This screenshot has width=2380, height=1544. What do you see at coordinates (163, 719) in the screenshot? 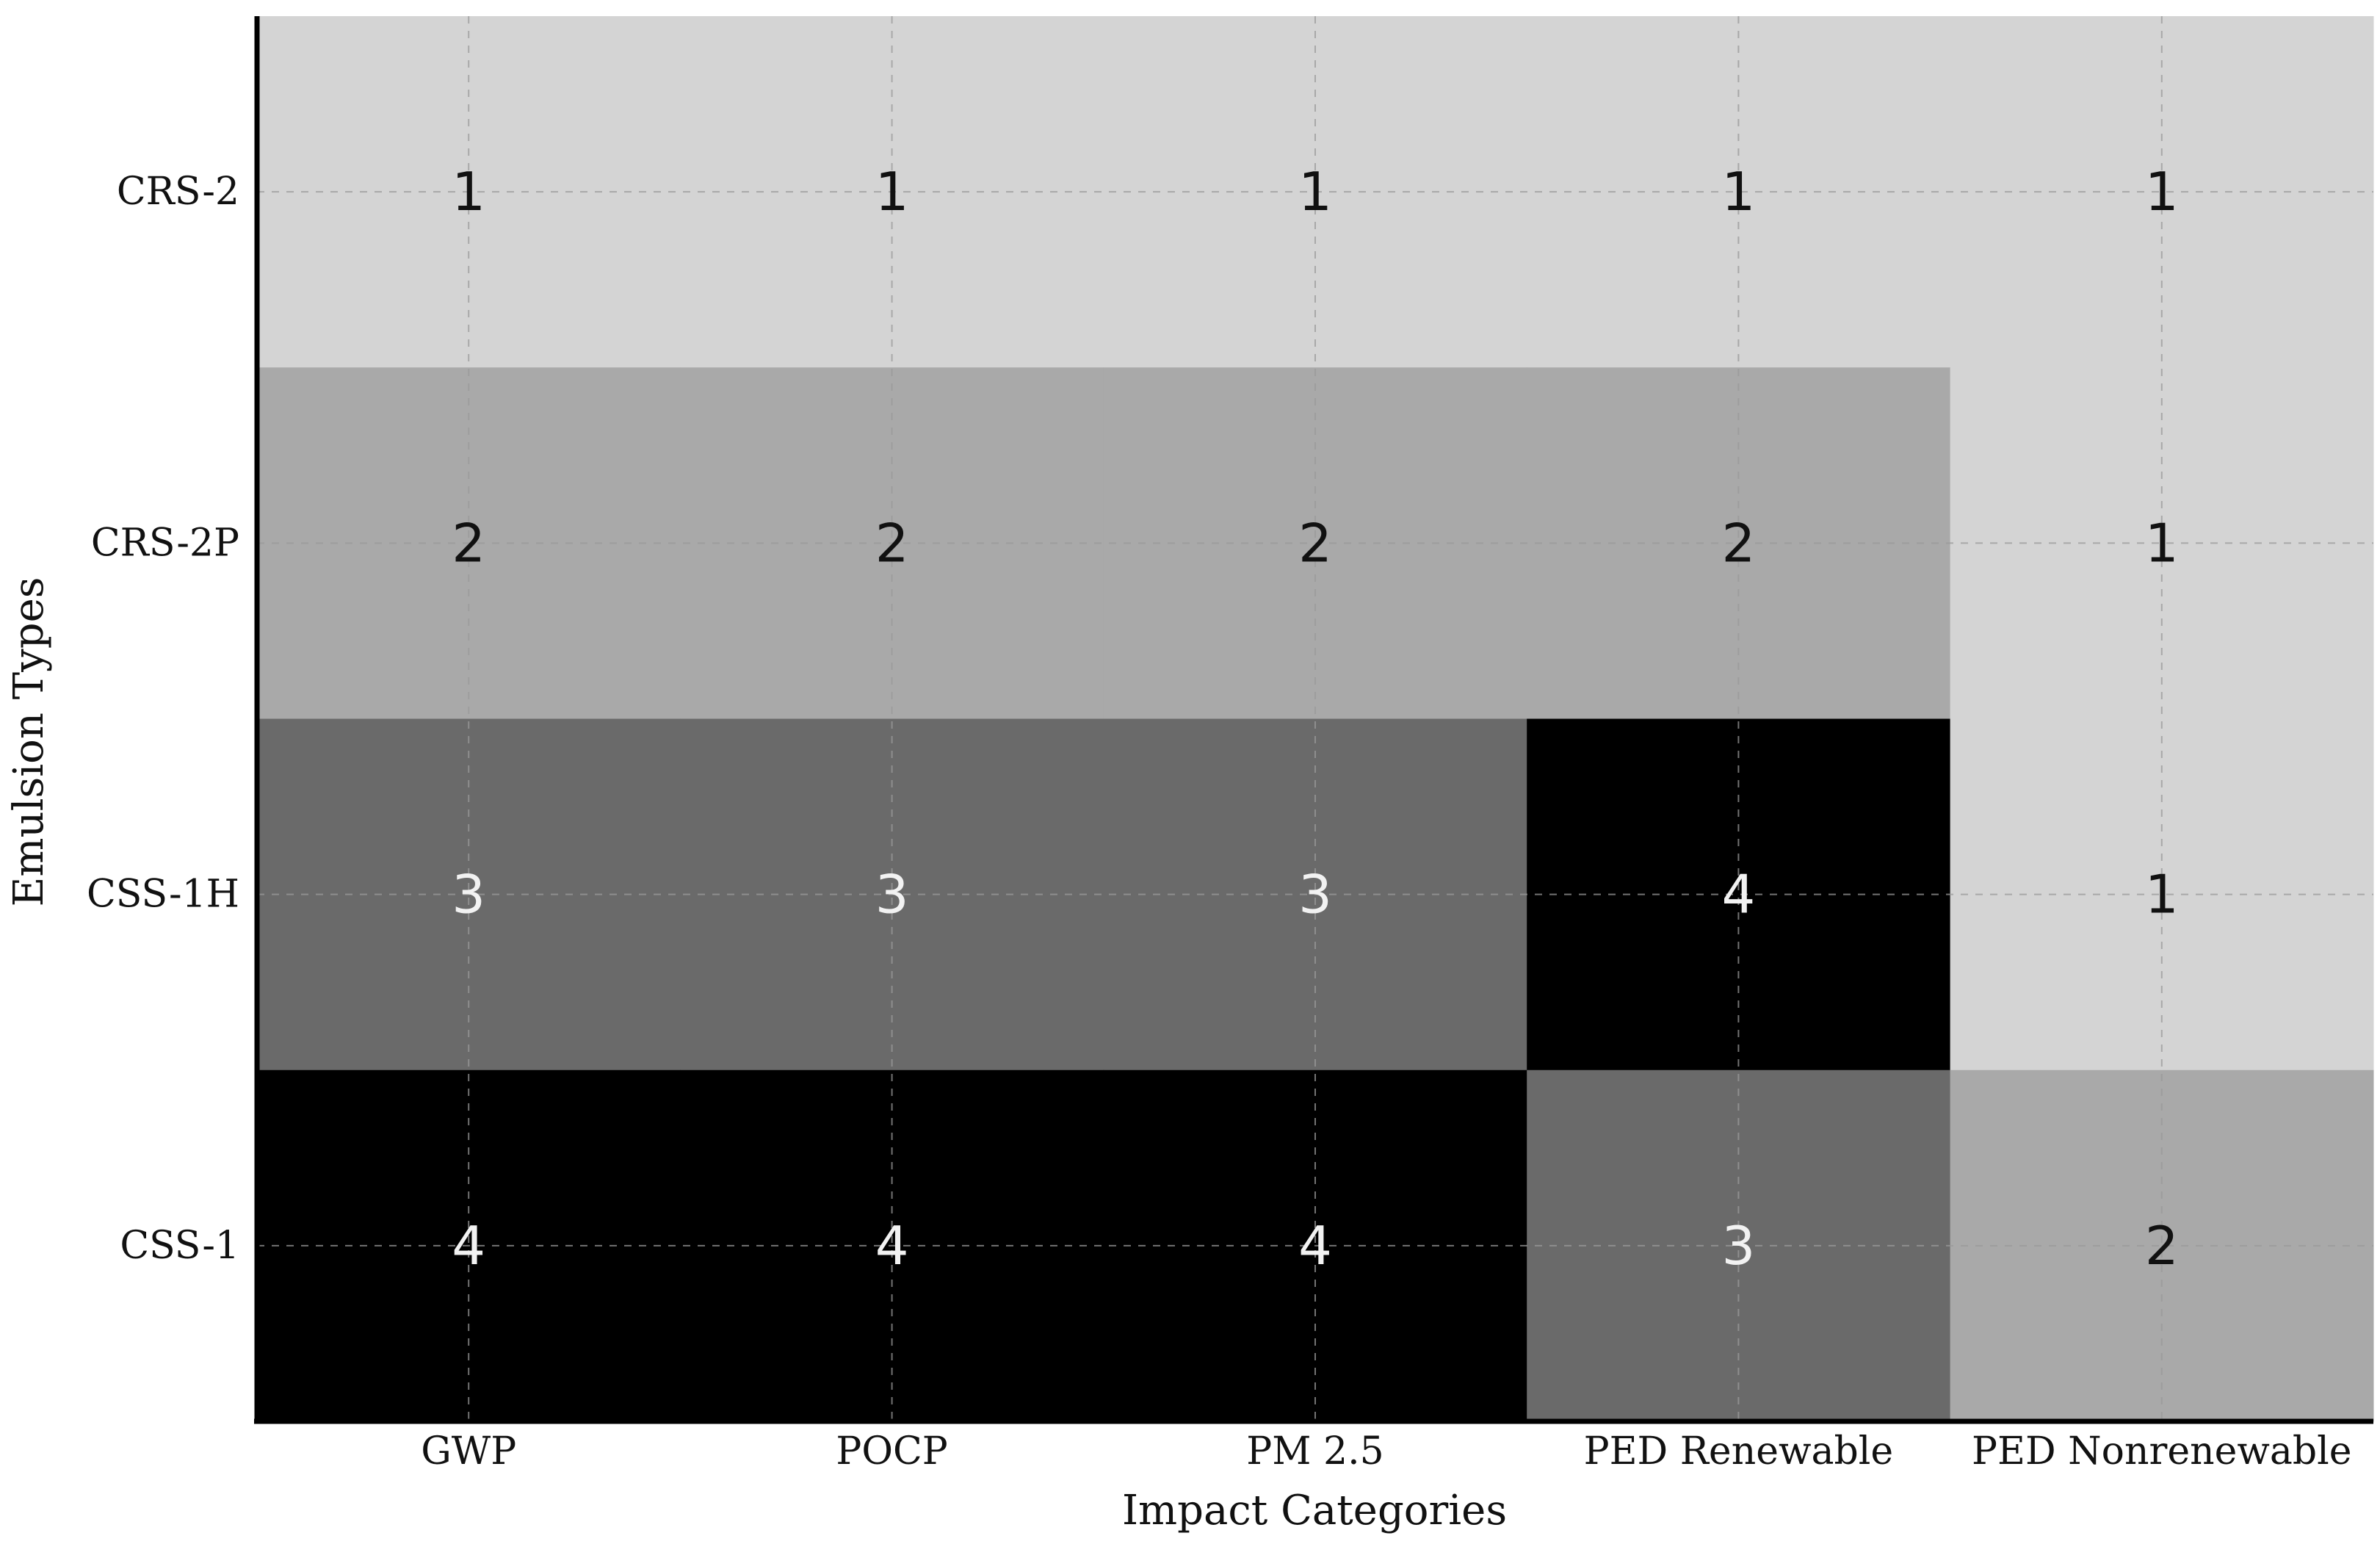
I see `y-tick-labels: CRS-2 CRS-2P CSS-1H CSS-1` at bounding box center [163, 719].